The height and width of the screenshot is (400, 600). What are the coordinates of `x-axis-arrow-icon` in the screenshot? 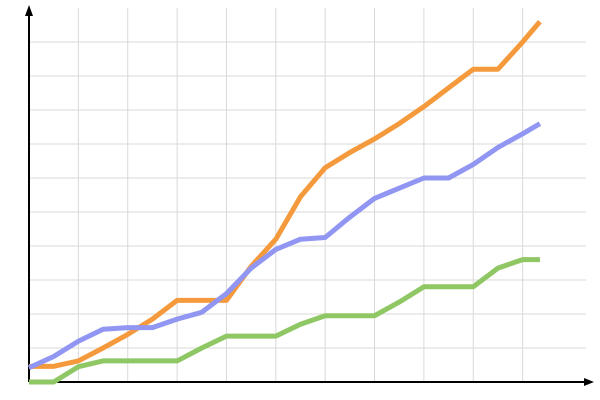 It's located at (589, 382).